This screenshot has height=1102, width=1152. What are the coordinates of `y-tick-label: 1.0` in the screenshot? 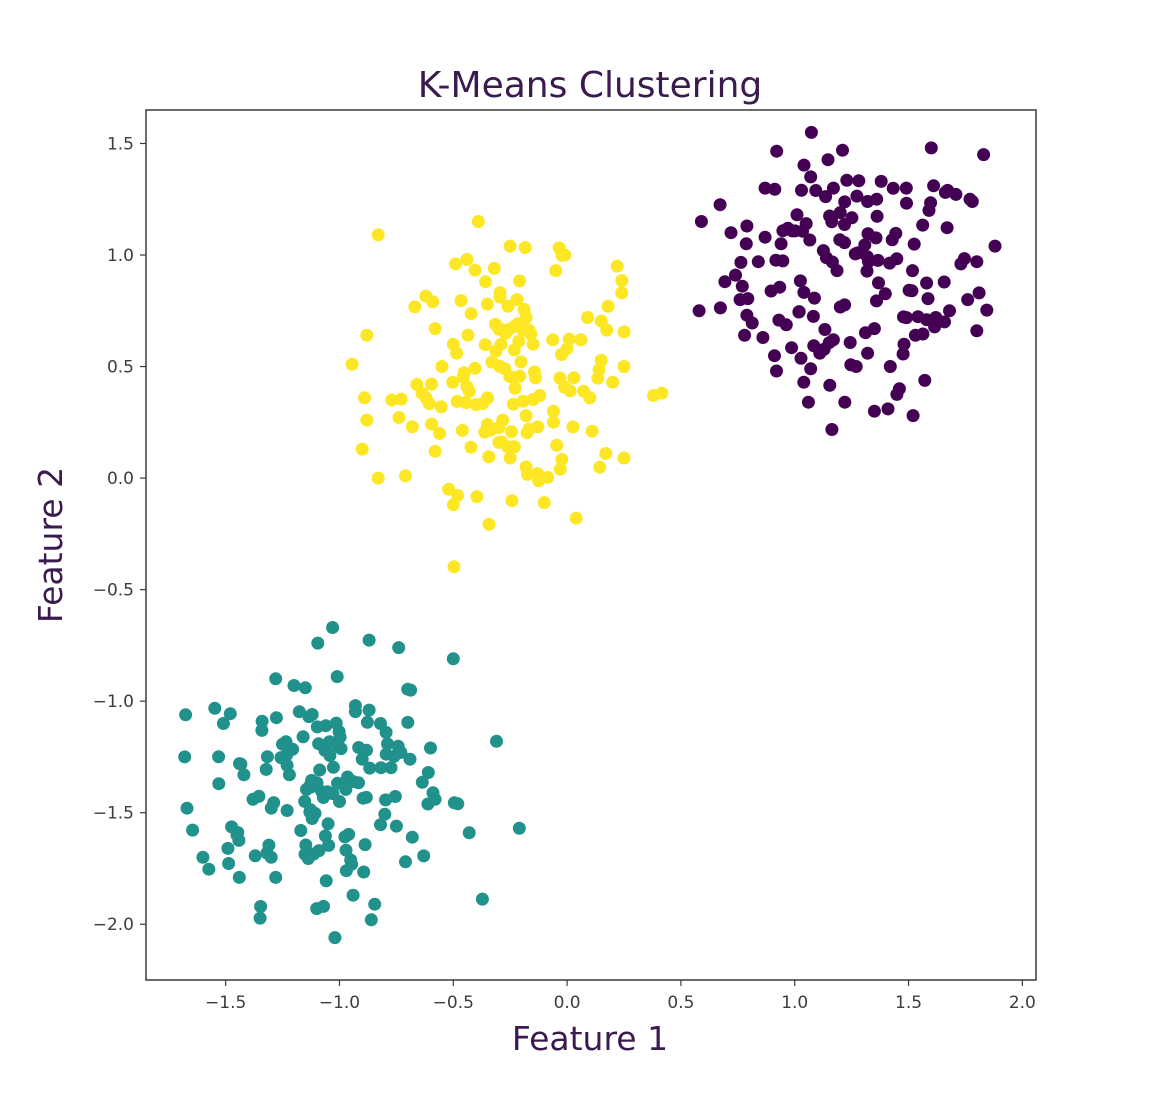 It's located at (120, 256).